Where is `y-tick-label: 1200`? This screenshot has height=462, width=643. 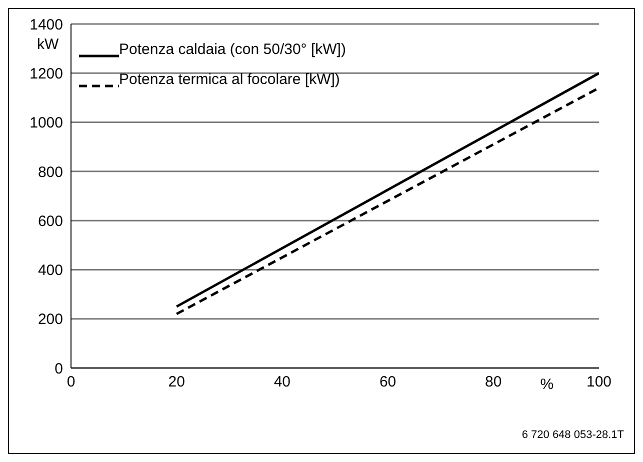
y-tick-label: 1200 is located at coordinates (46, 73).